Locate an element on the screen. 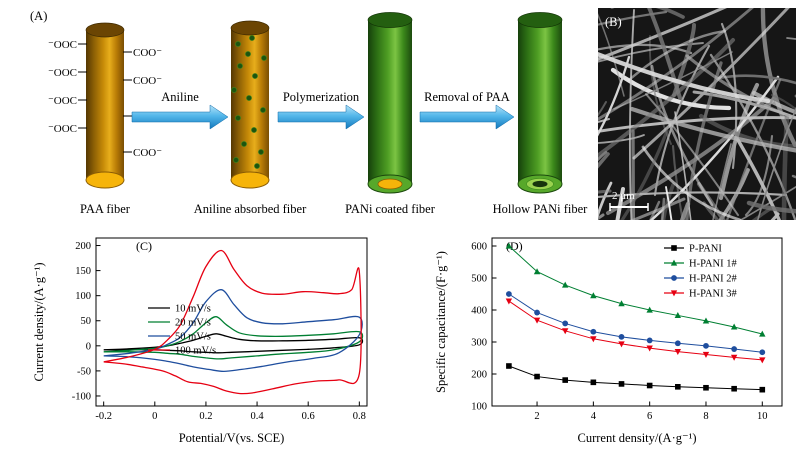 The width and height of the screenshot is (800, 449). legend-label: 20 mV/s is located at coordinates (193, 323).